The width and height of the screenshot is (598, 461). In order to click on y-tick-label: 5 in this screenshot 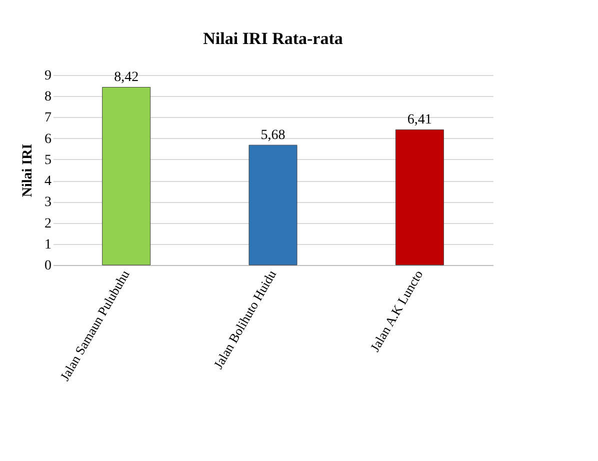, I will do `click(48, 160)`.